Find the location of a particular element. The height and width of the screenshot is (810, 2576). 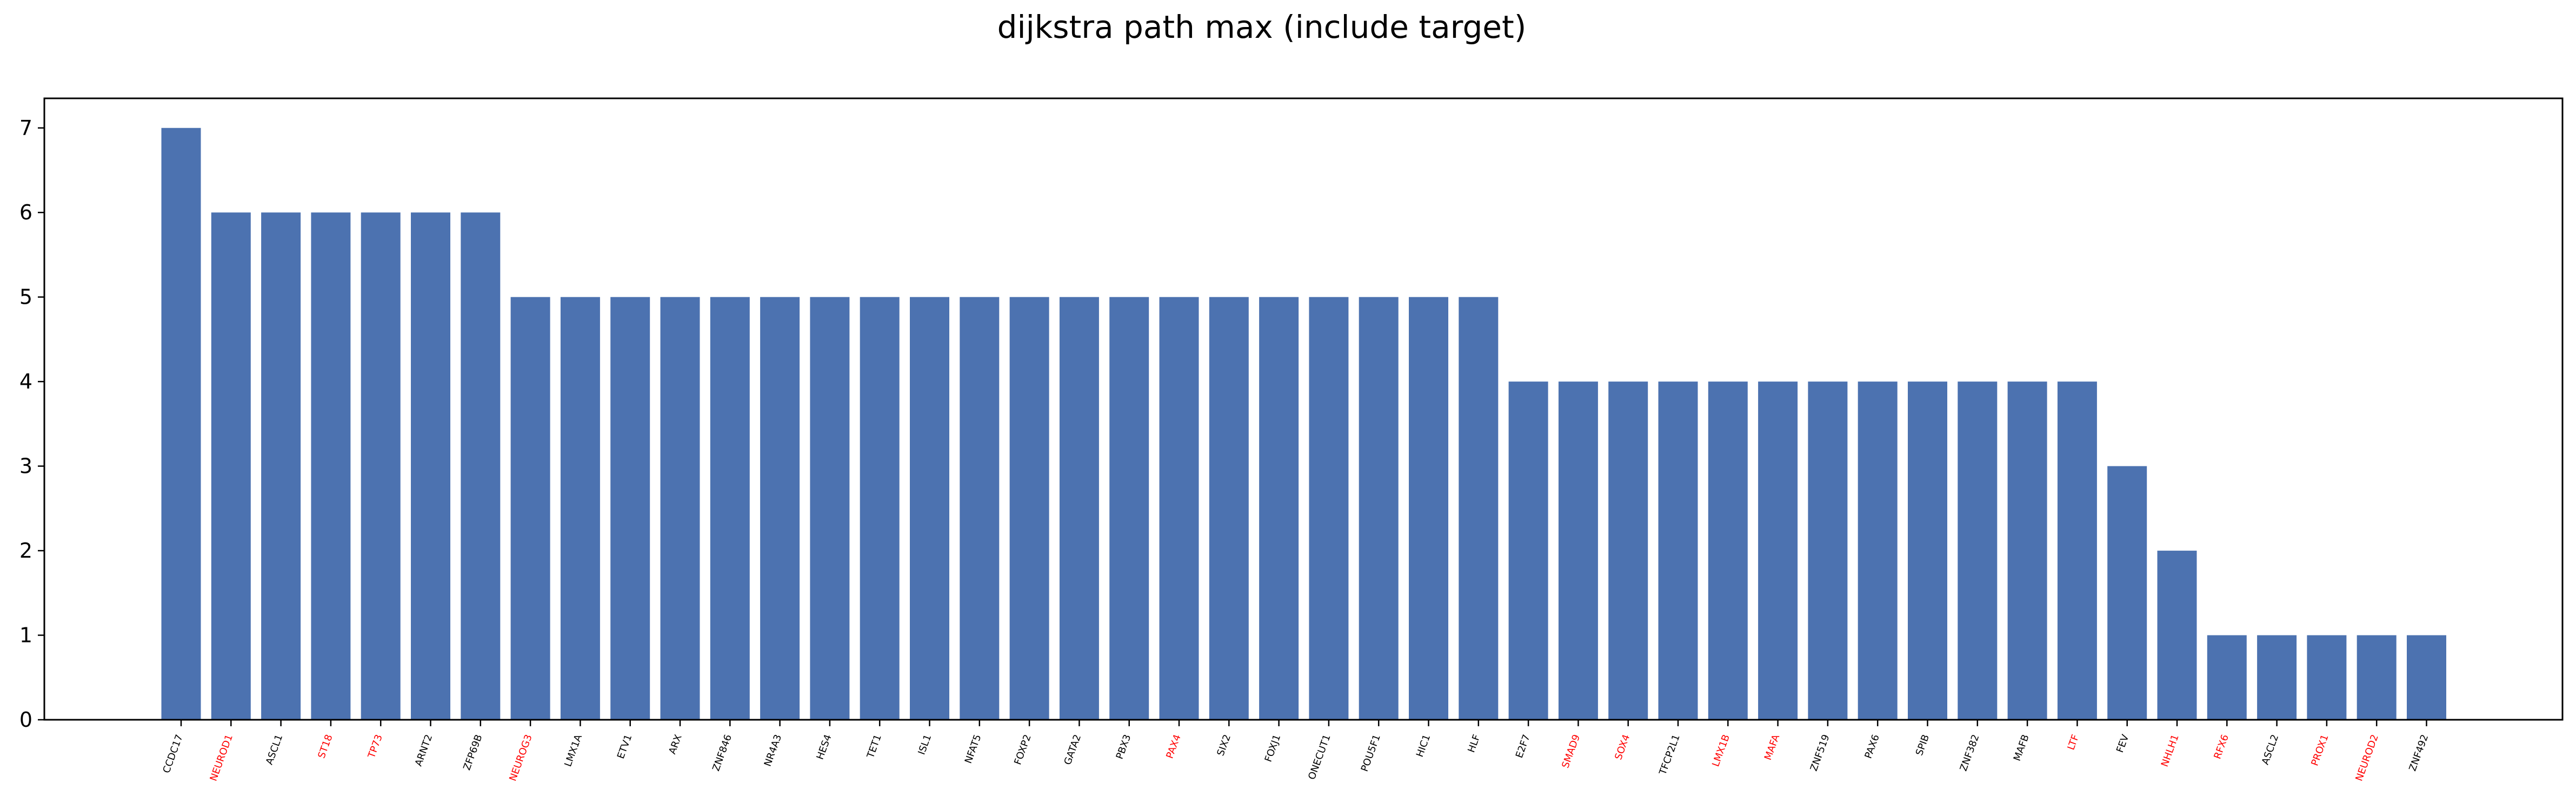

x-tick-label: ARNT2 is located at coordinates (424, 750).